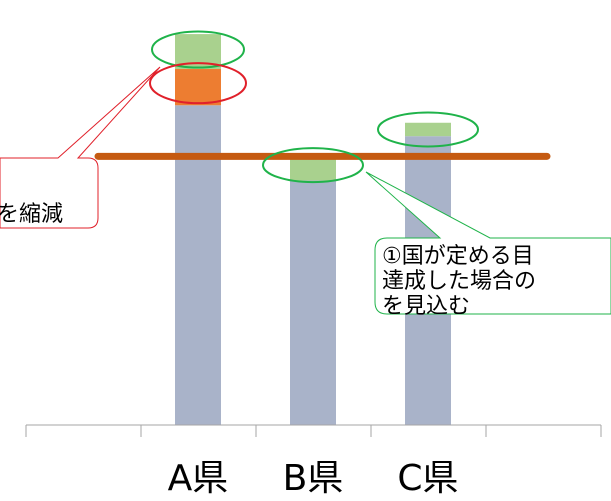  Describe the element at coordinates (31, 214) in the screenshot. I see `callout-left-text: を縮減` at that location.